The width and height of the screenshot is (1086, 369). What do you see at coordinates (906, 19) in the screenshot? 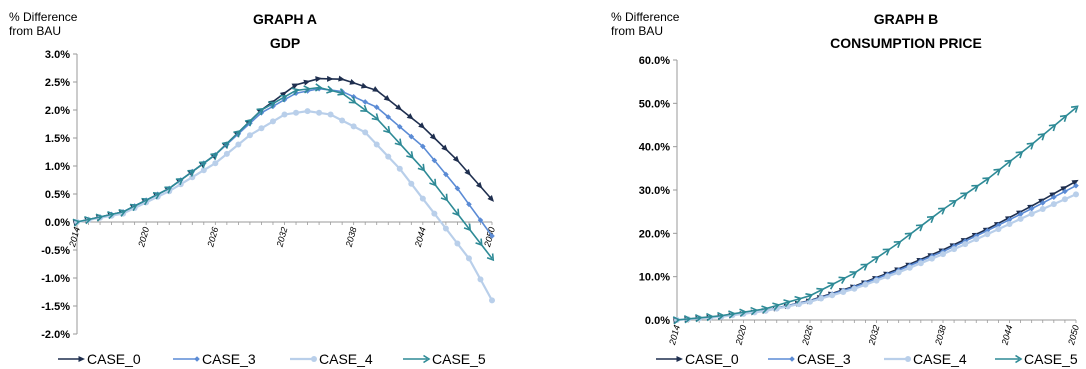
I see `graph-b-title-line1: GRAPH B` at bounding box center [906, 19].